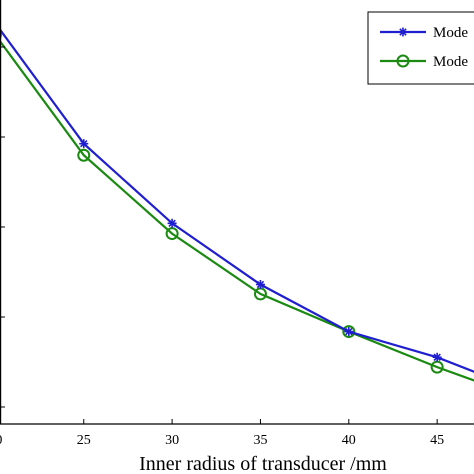 This screenshot has height=474, width=474. I want to click on x-tick-label: 30, so click(172, 440).